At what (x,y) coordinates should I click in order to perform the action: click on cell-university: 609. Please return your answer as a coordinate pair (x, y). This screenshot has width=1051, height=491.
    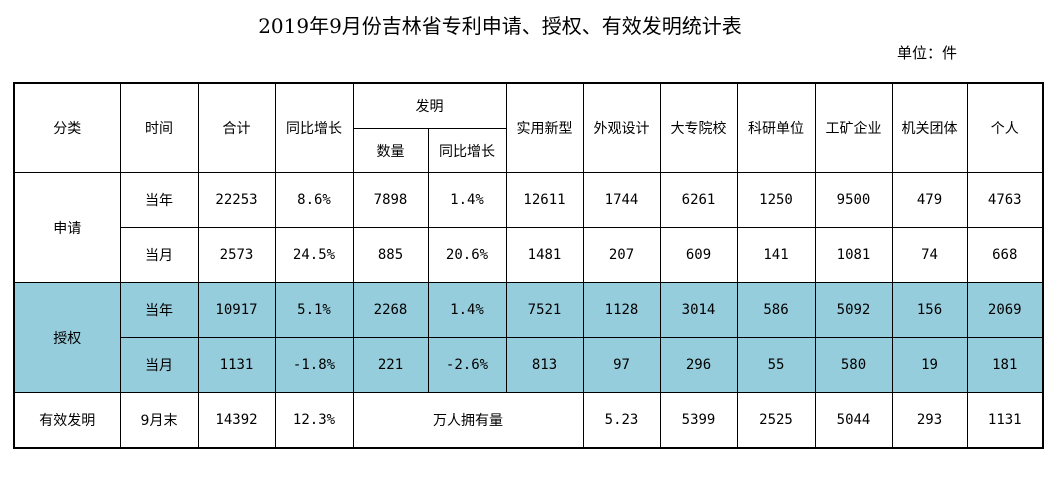
    Looking at the image, I should click on (698, 255).